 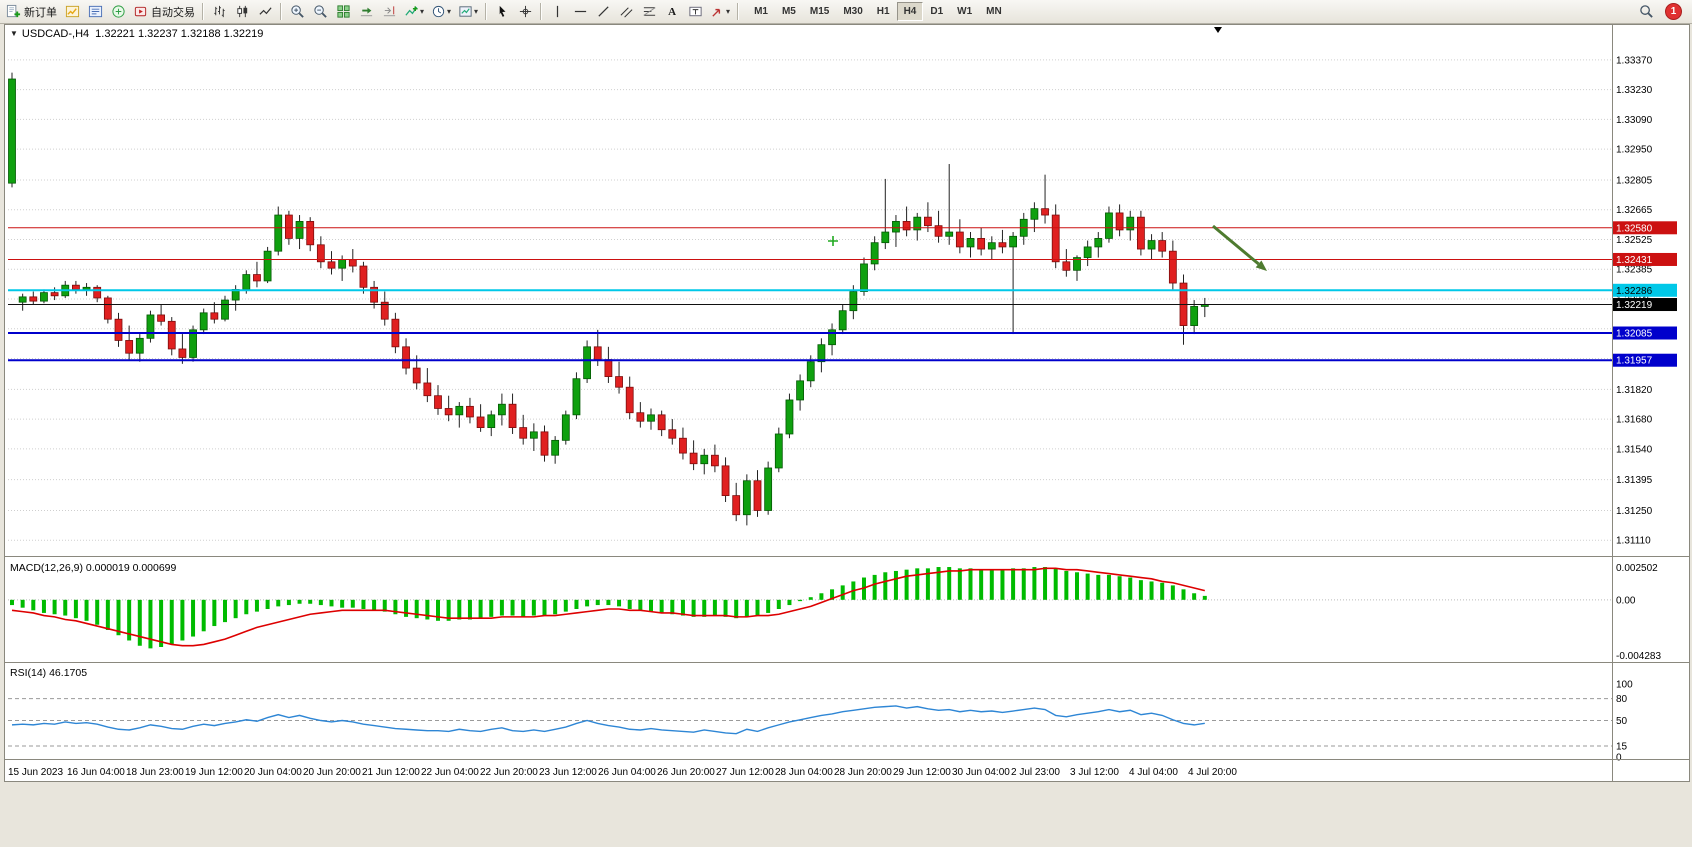 I want to click on timeframe-h1-button: H1, so click(x=883, y=11).